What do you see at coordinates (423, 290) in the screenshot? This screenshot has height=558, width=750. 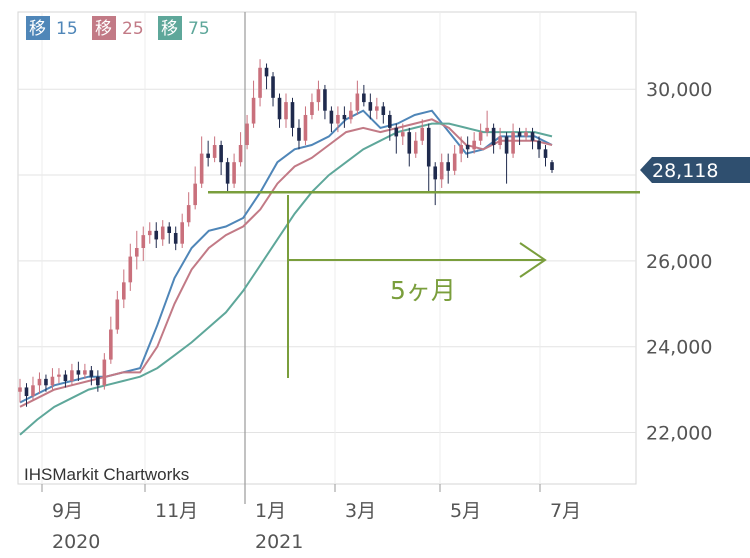 I see `annotation-label: 5ヶ月` at bounding box center [423, 290].